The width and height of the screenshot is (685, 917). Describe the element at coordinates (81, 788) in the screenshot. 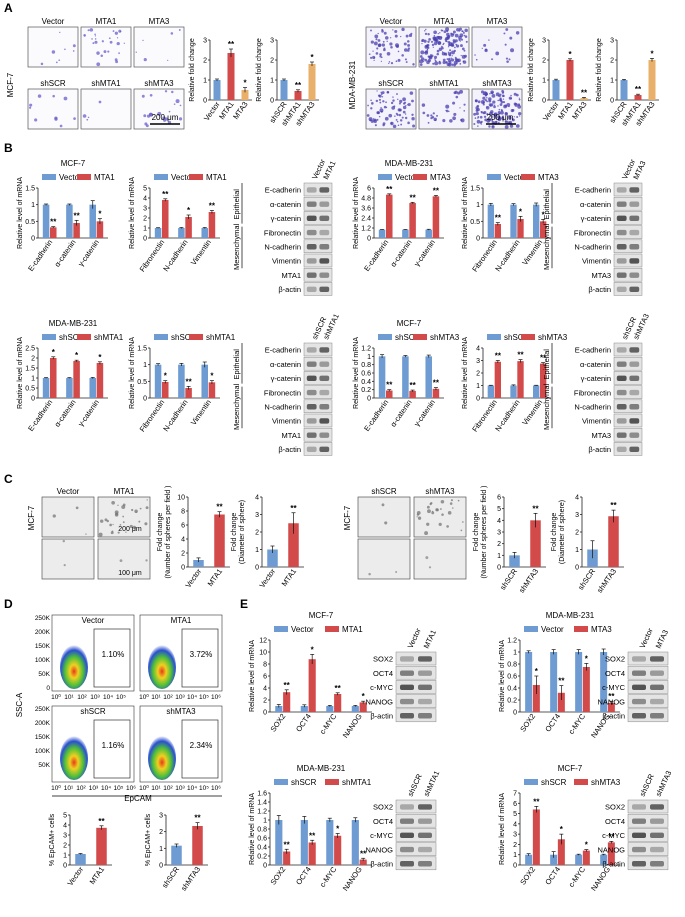

I see `facs-x-tick: 10²` at that location.